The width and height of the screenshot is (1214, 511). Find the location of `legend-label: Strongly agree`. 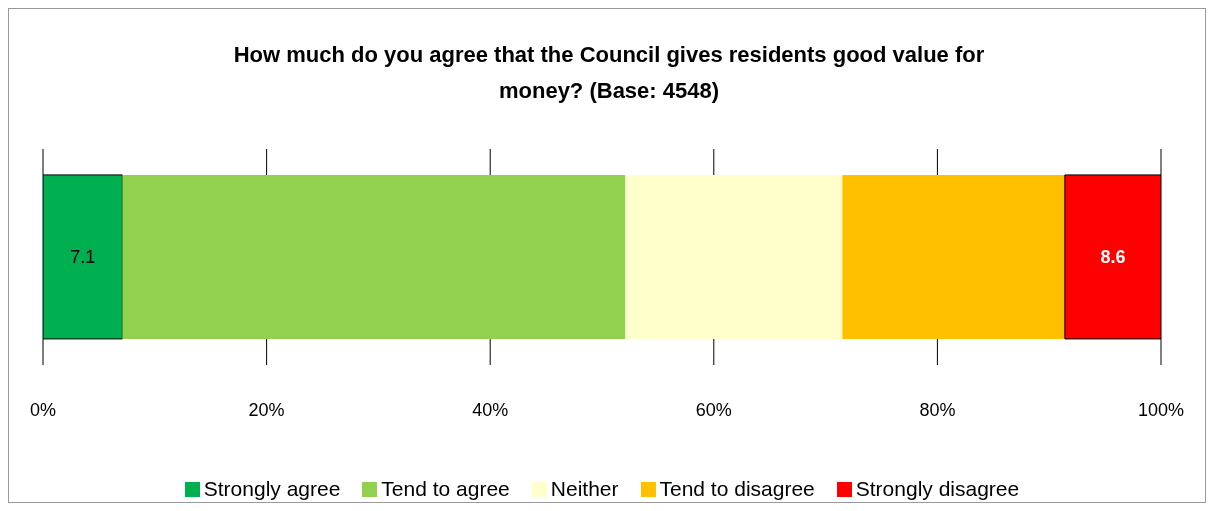

legend-label: Strongly agree is located at coordinates (272, 489).